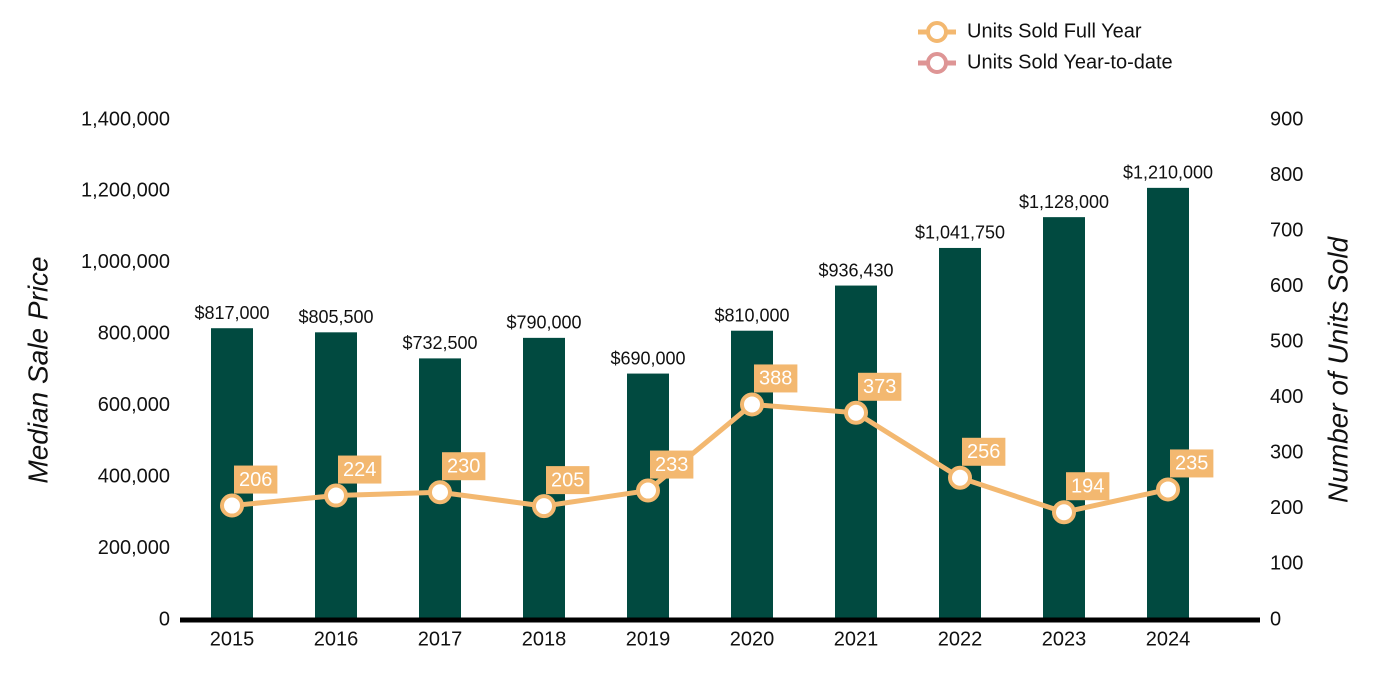  I want to click on y-tick-label: 800,000, so click(134, 334).